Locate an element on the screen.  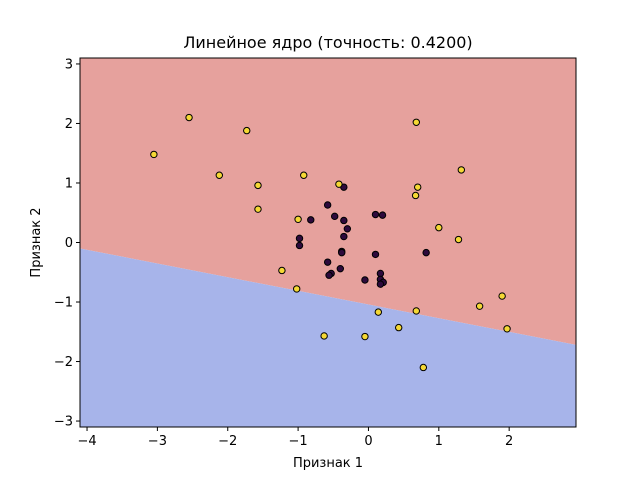
y-tick-label: 0 is located at coordinates (69, 243).